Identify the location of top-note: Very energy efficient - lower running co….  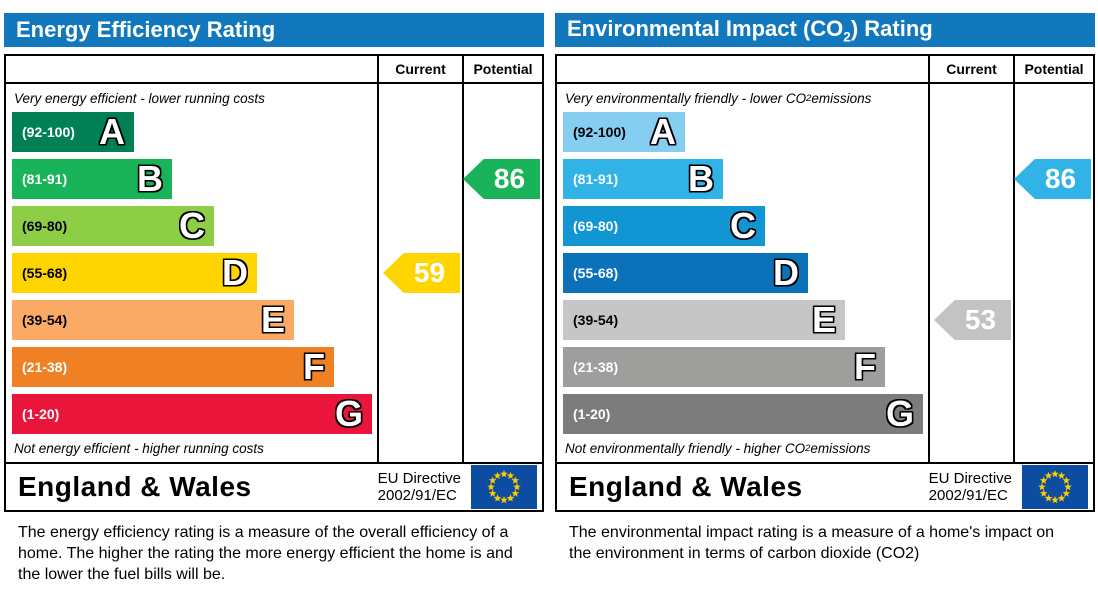
(139, 98).